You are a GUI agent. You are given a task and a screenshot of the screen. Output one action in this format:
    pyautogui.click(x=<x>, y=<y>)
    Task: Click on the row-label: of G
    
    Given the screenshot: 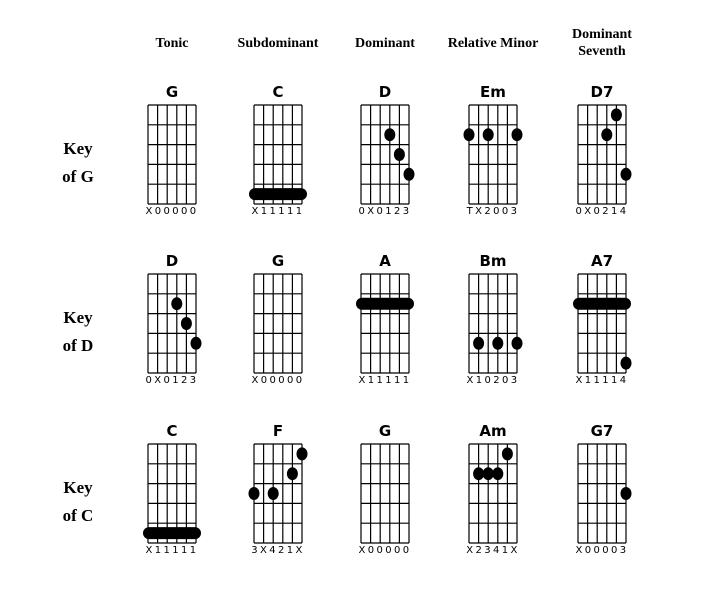 What is the action you would take?
    pyautogui.click(x=78, y=176)
    